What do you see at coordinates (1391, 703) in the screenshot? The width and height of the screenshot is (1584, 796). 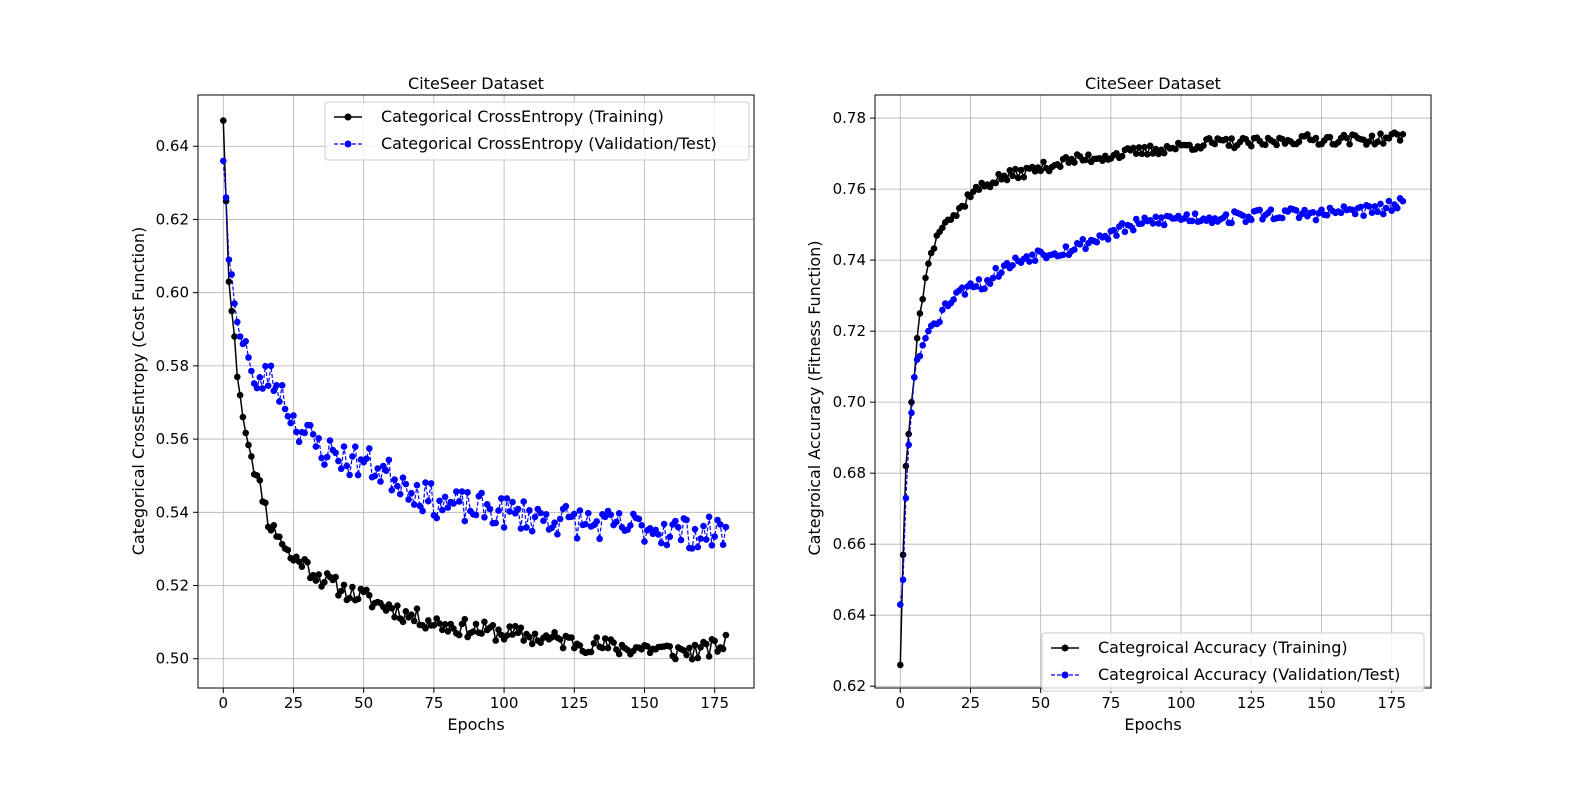 I see `accuracy-x-tick-label: 175` at bounding box center [1391, 703].